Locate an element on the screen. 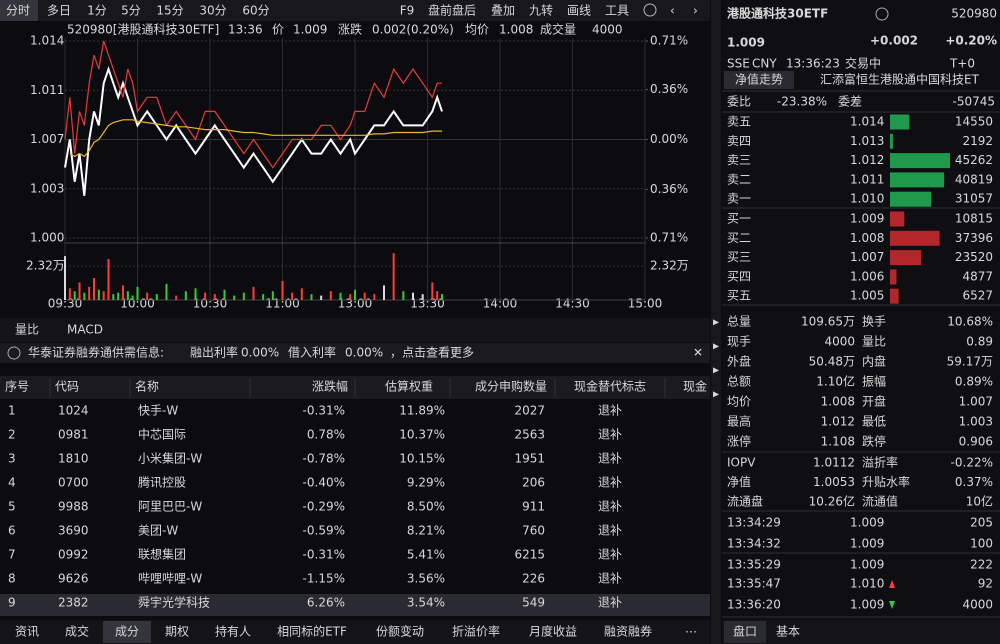 The width and height of the screenshot is (1000, 644). table-cell: 2 is located at coordinates (12, 435).